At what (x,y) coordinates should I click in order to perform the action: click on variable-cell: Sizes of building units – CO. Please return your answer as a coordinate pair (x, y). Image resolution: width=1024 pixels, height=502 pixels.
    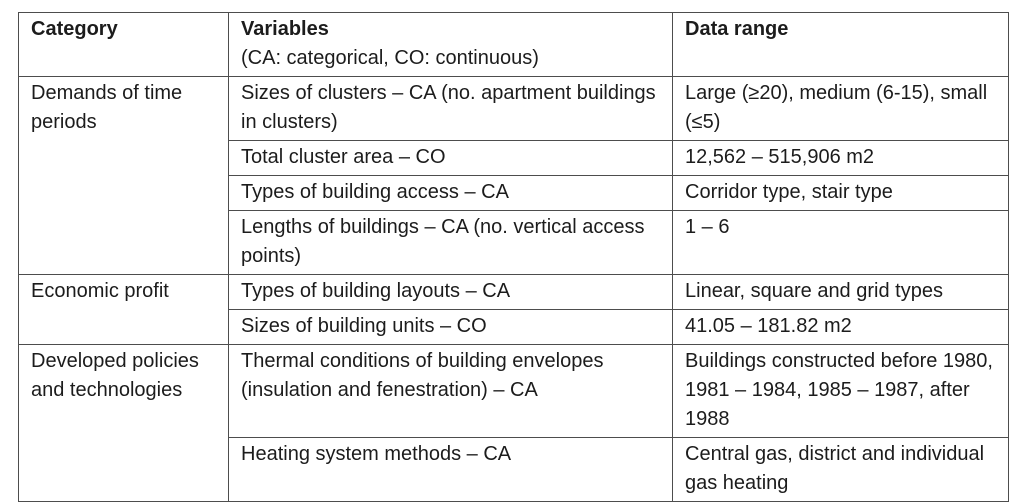
    Looking at the image, I should click on (450, 327).